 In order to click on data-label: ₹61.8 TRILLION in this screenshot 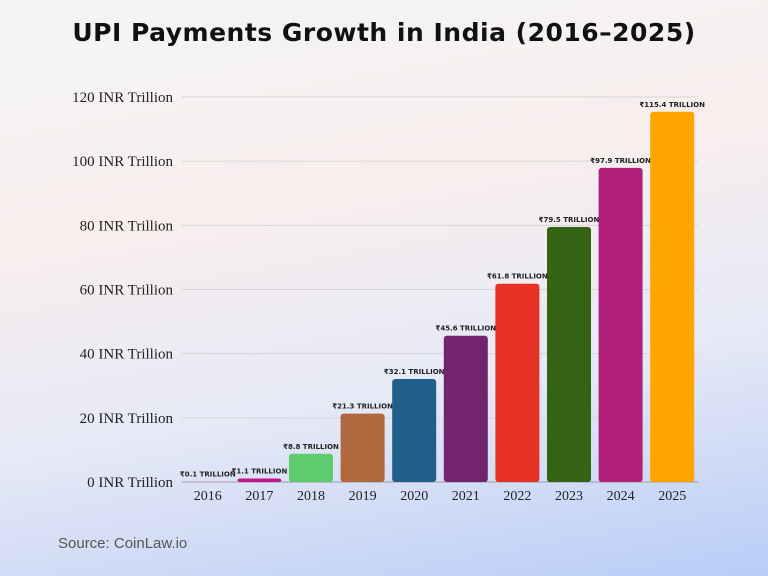, I will do `click(517, 277)`.